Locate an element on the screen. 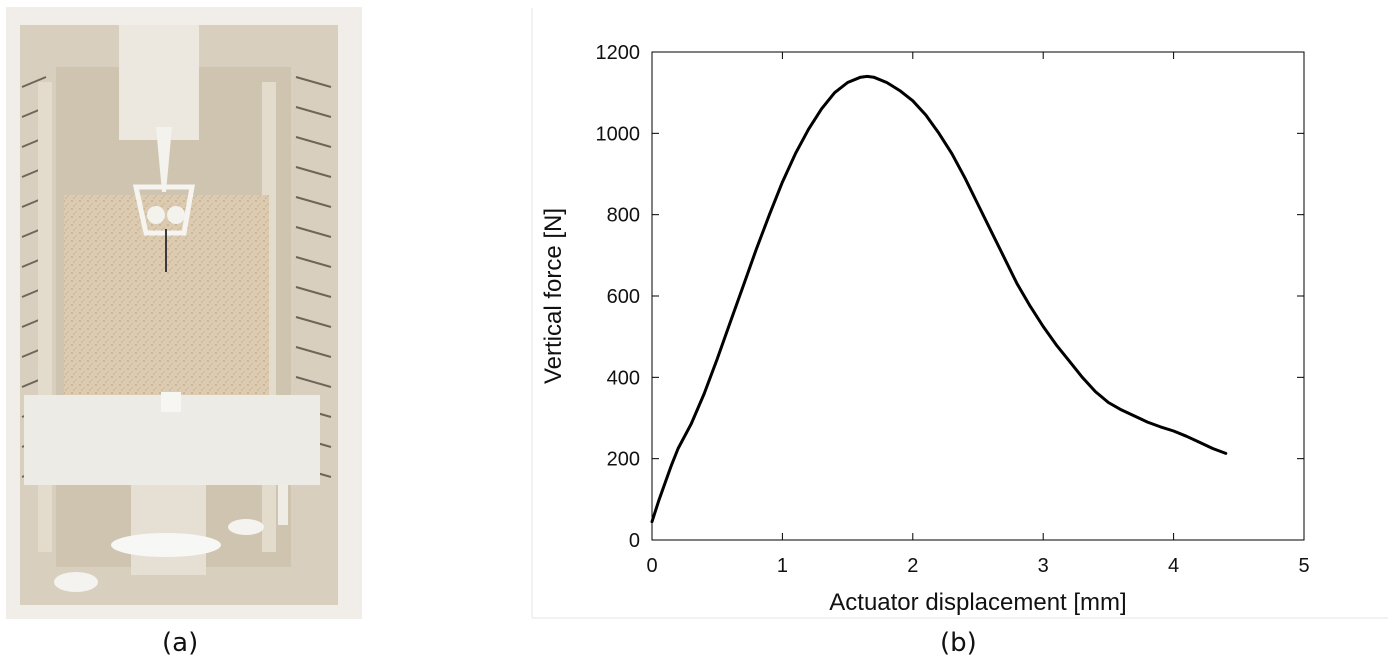  caption-b: (b) is located at coordinates (958, 643).